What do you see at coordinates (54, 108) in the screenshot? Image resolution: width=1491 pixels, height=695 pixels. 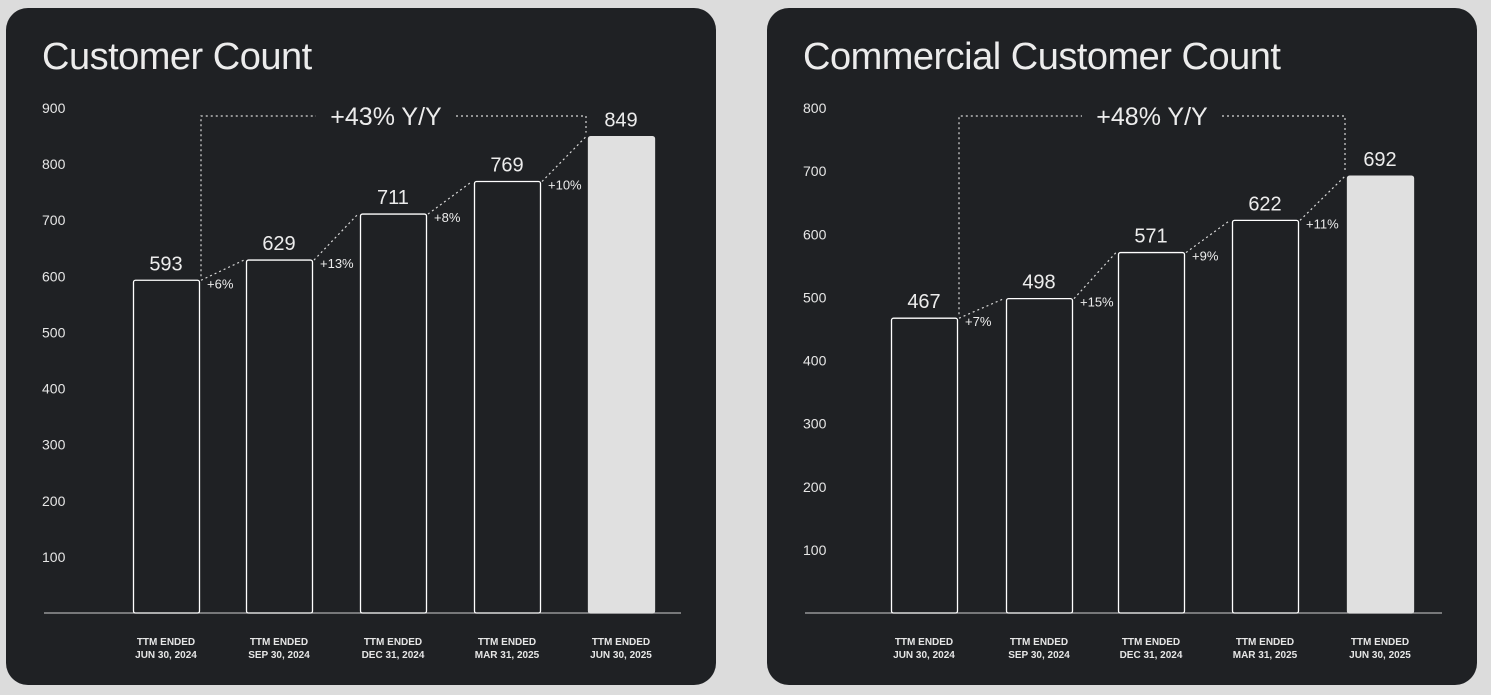 I see `y-tick-label: 900` at bounding box center [54, 108].